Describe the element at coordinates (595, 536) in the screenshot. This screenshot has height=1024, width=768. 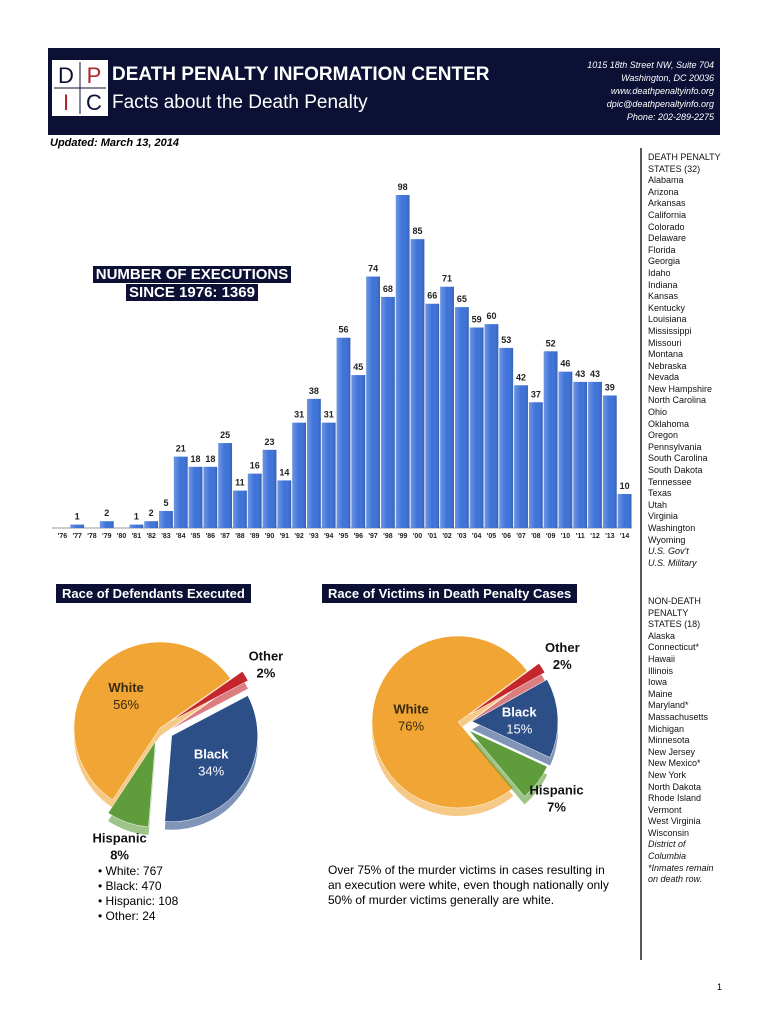
I see `x-tick-label: '12` at that location.